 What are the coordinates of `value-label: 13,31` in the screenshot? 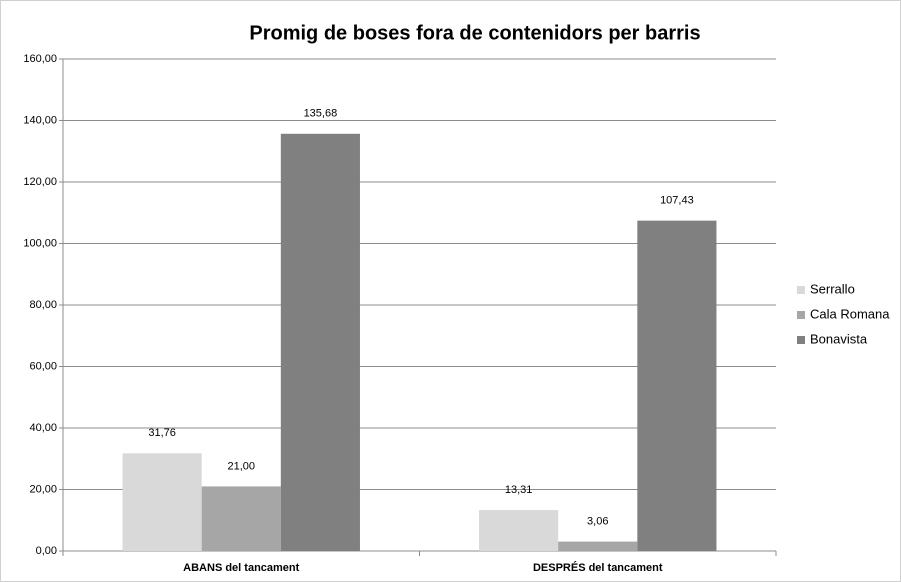 It's located at (519, 490).